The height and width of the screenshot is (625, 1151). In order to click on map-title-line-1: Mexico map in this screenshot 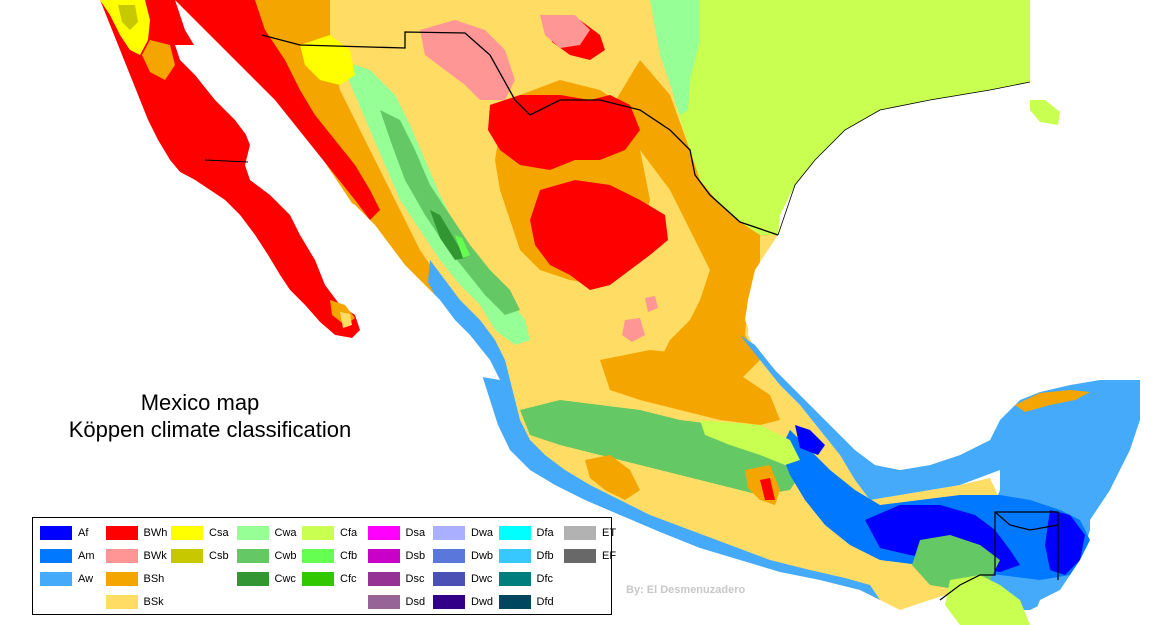, I will do `click(200, 402)`.